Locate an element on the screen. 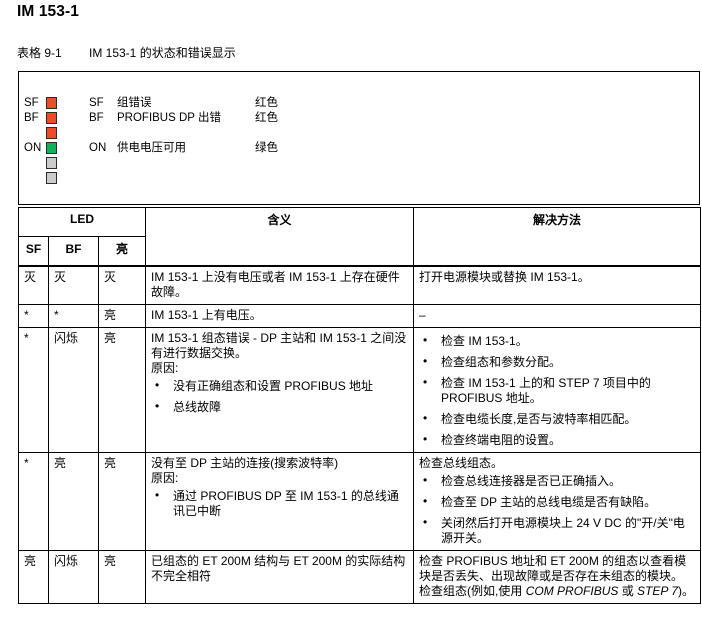 The image size is (702, 644). list-item: 检查组态和参数分配。 is located at coordinates (557, 362).